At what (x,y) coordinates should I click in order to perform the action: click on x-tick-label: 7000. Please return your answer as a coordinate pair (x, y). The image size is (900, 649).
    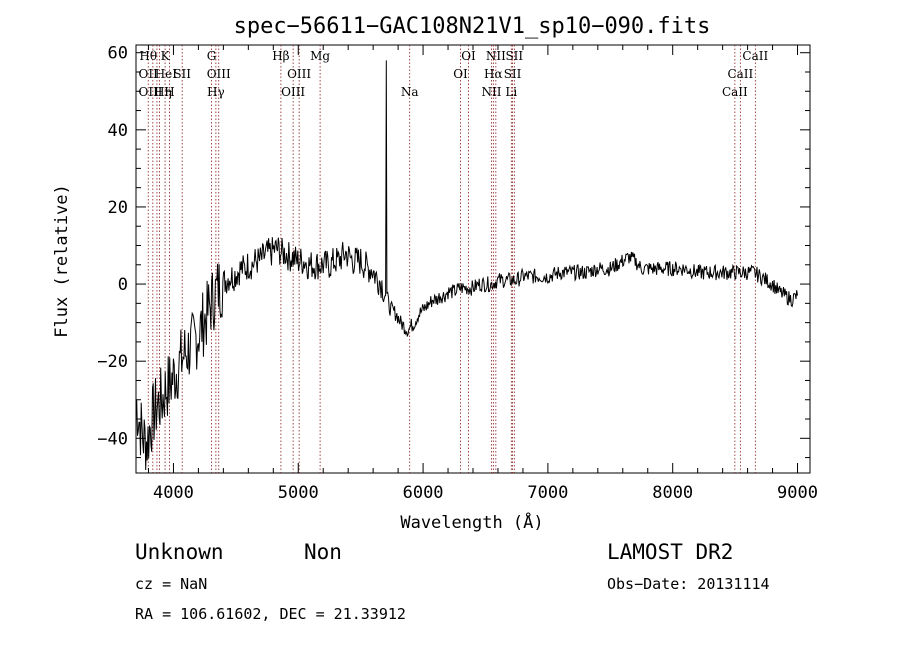
    Looking at the image, I should click on (547, 493).